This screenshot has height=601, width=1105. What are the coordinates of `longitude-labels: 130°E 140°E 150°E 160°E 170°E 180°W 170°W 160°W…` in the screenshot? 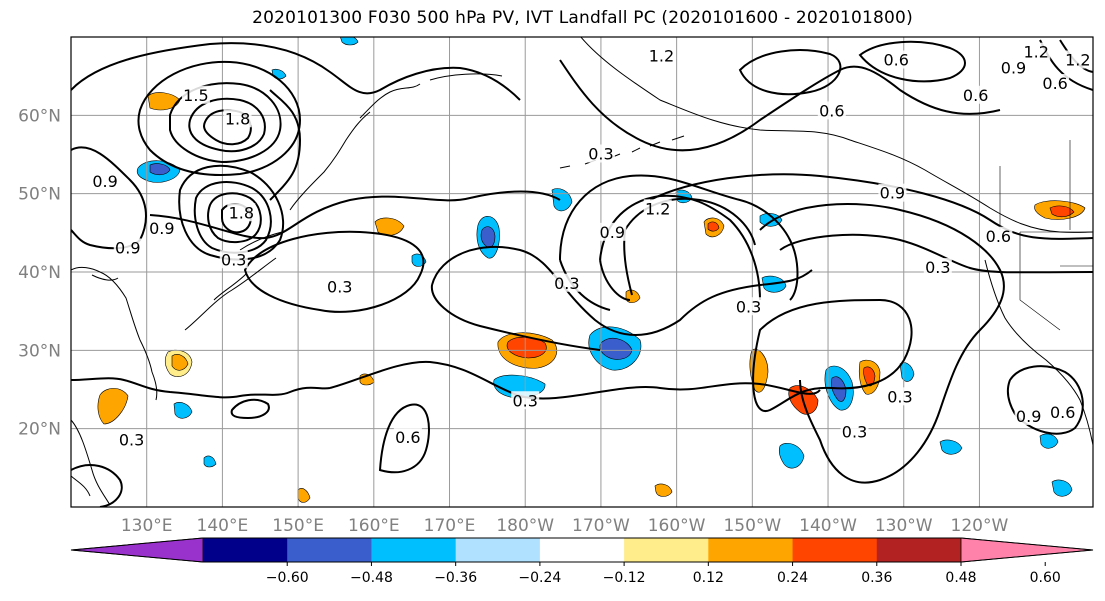 It's located at (565, 526).